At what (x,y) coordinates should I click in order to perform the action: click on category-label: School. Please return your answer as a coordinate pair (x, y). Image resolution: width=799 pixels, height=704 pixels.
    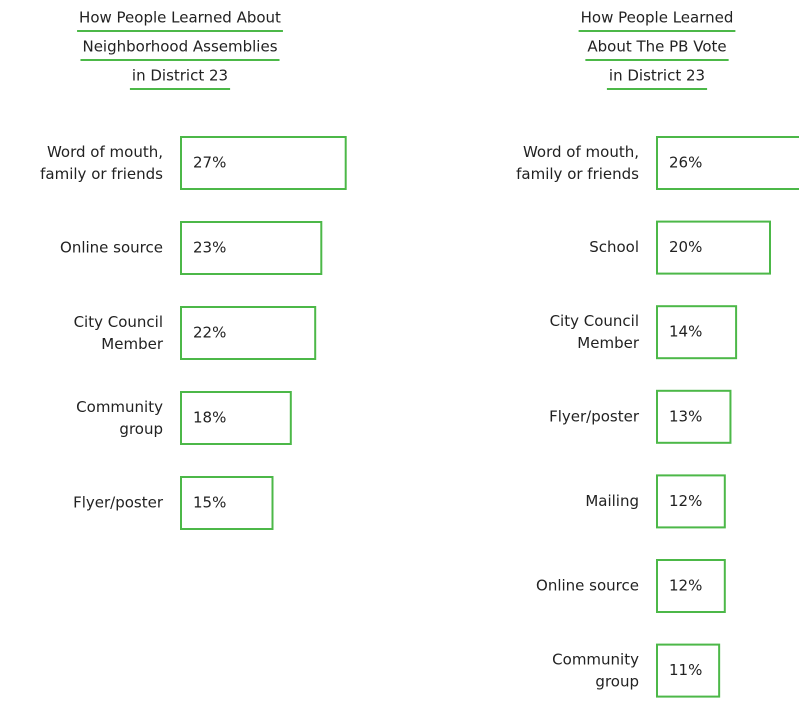
    Looking at the image, I should click on (614, 247).